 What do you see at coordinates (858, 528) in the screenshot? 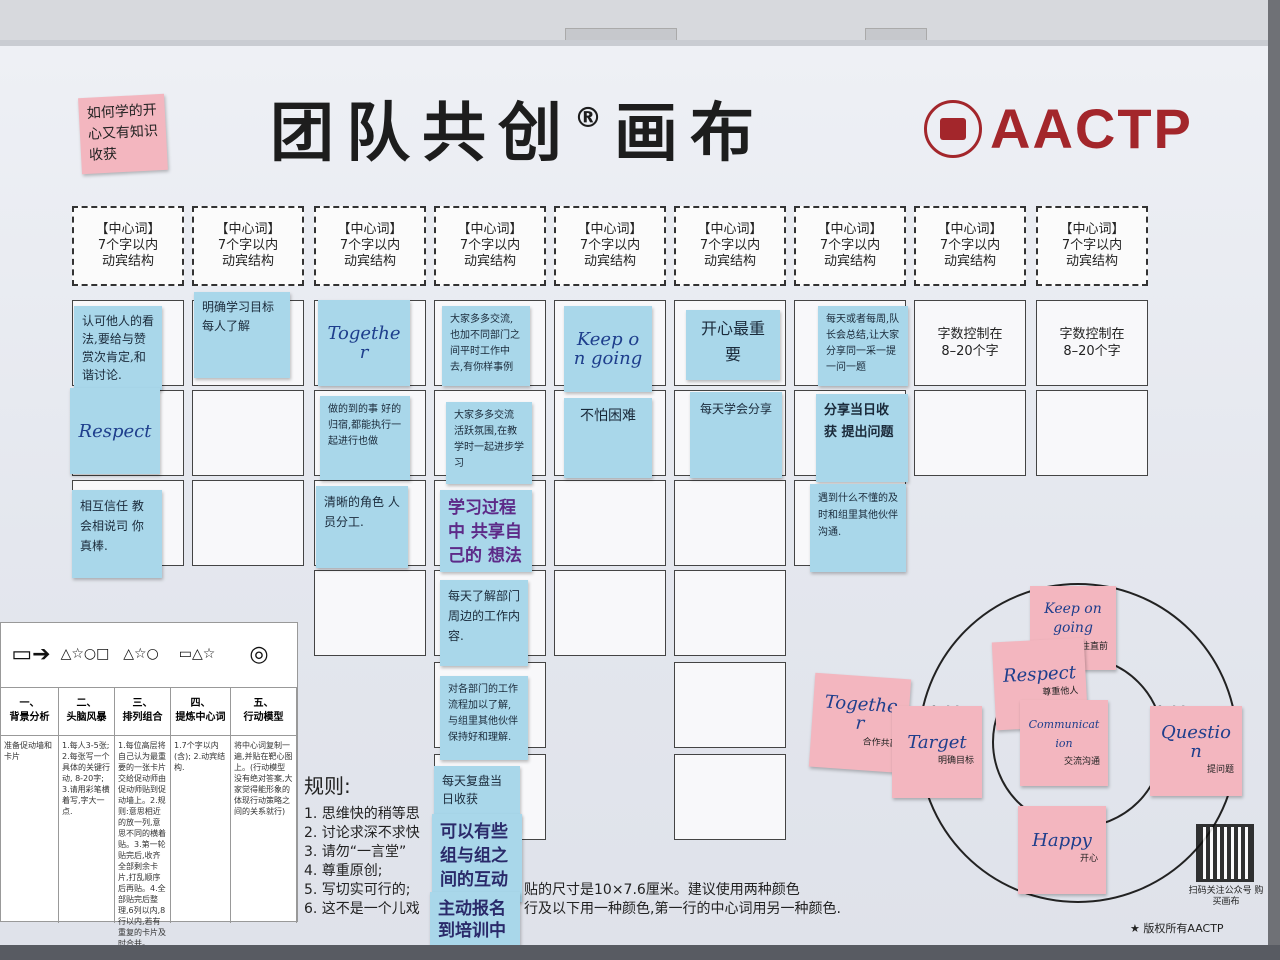
I see `sticky-note: 遇到什么不懂的及时和组里其他伙伴沟通.` at bounding box center [858, 528].